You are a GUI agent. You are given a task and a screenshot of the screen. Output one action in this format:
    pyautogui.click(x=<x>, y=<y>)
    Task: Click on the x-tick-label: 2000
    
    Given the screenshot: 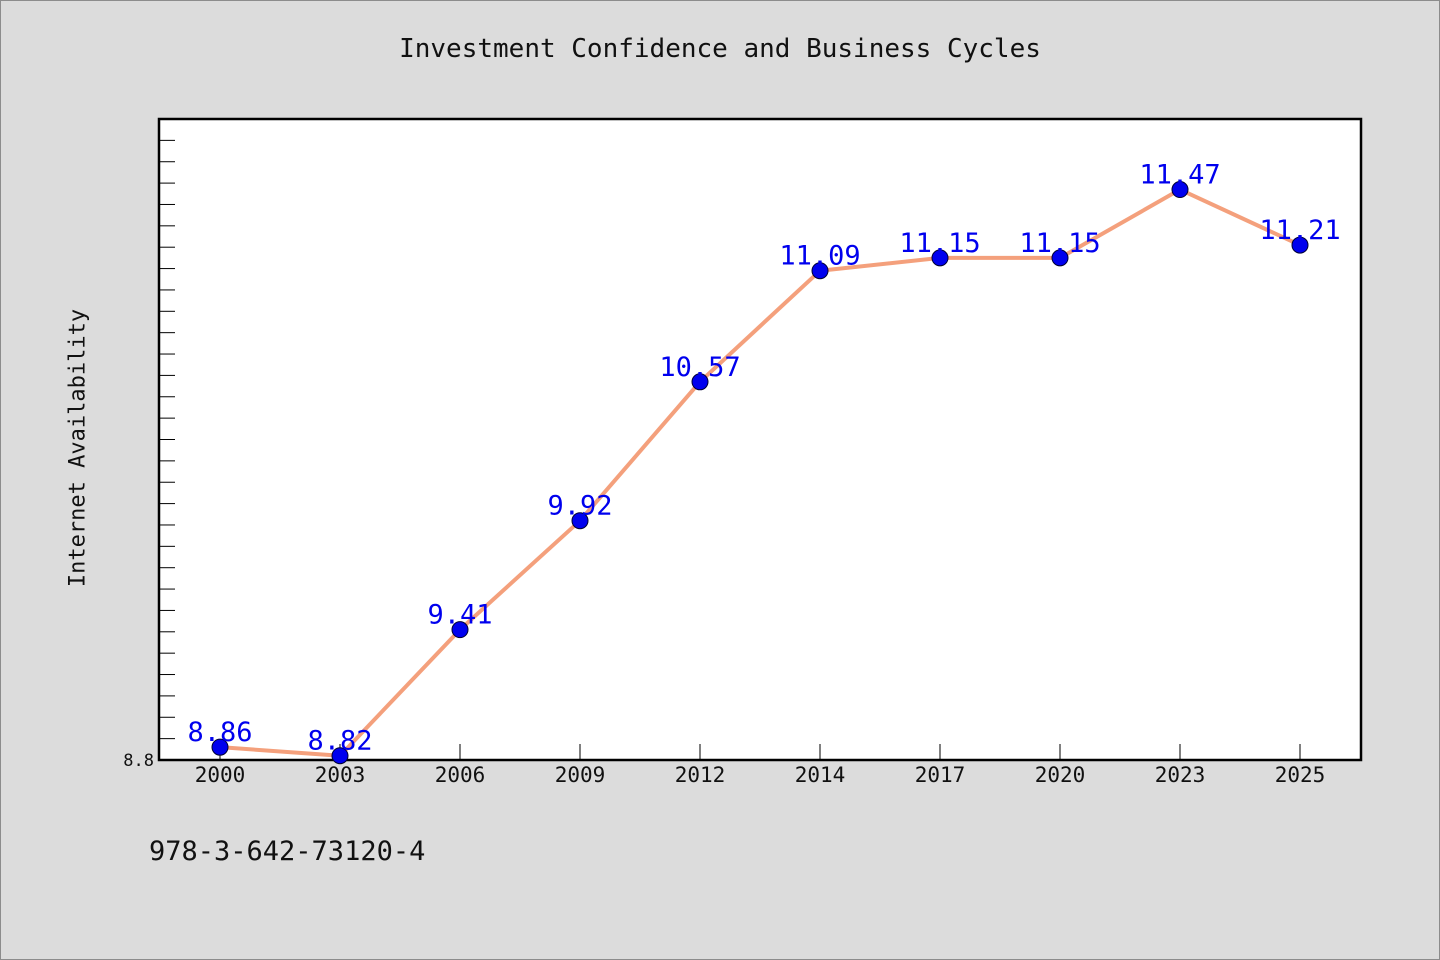 What is the action you would take?
    pyautogui.click(x=220, y=775)
    